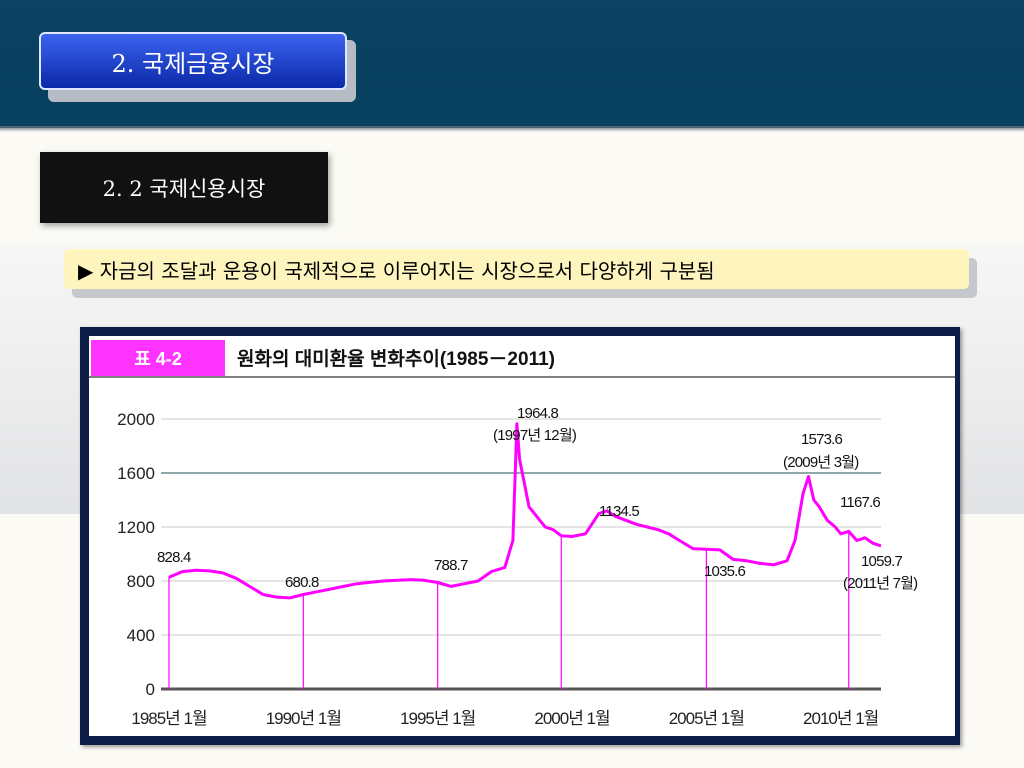  Describe the element at coordinates (821, 462) in the screenshot. I see `data-label: (2009년 3월)` at that location.